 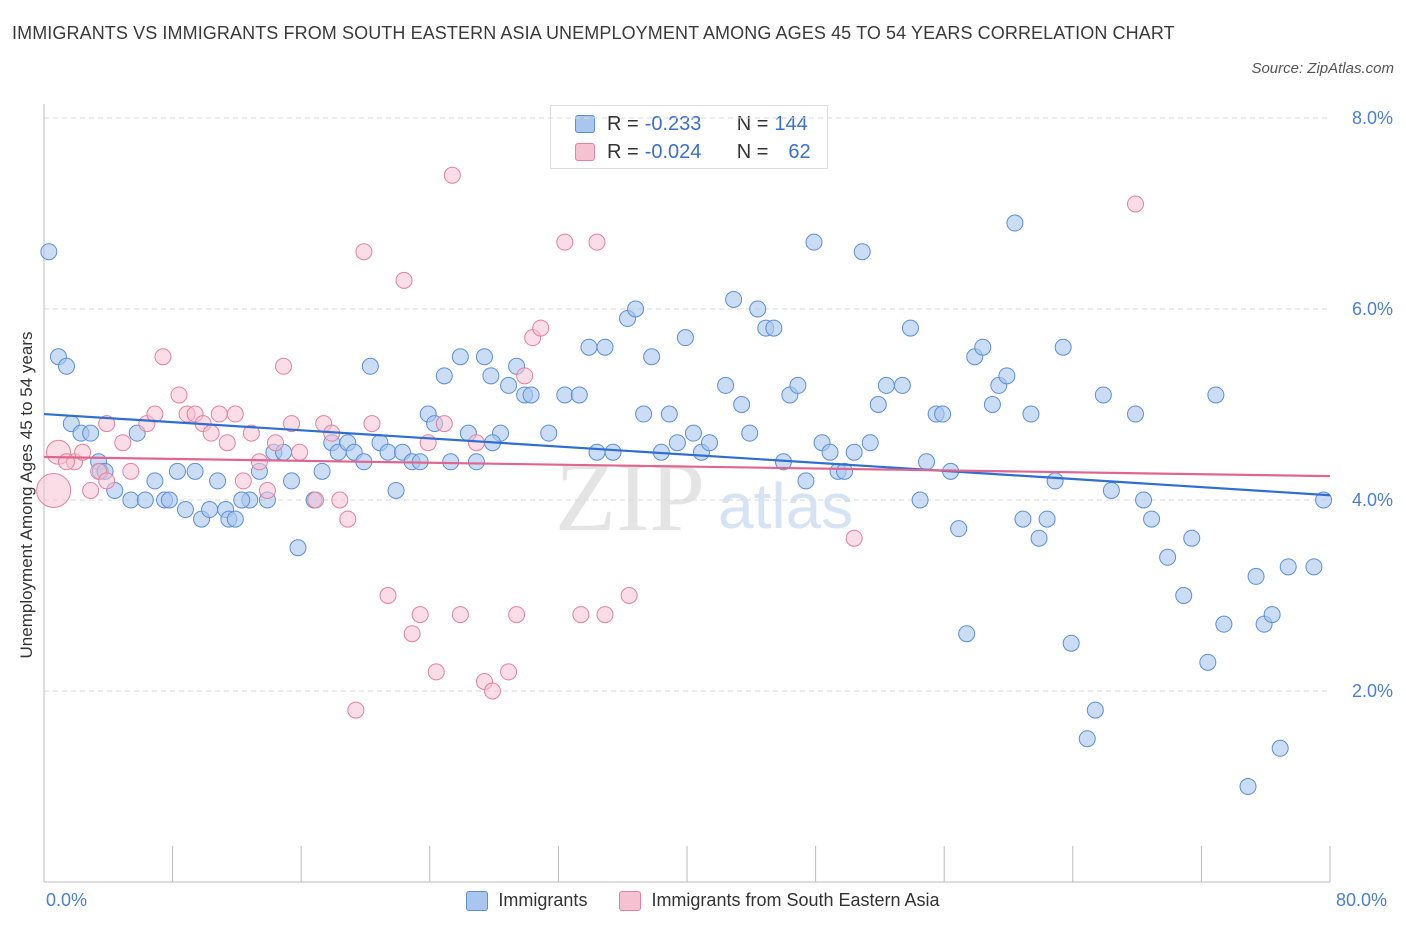 I want to click on legend-n-value: 62, so click(x=799, y=151).